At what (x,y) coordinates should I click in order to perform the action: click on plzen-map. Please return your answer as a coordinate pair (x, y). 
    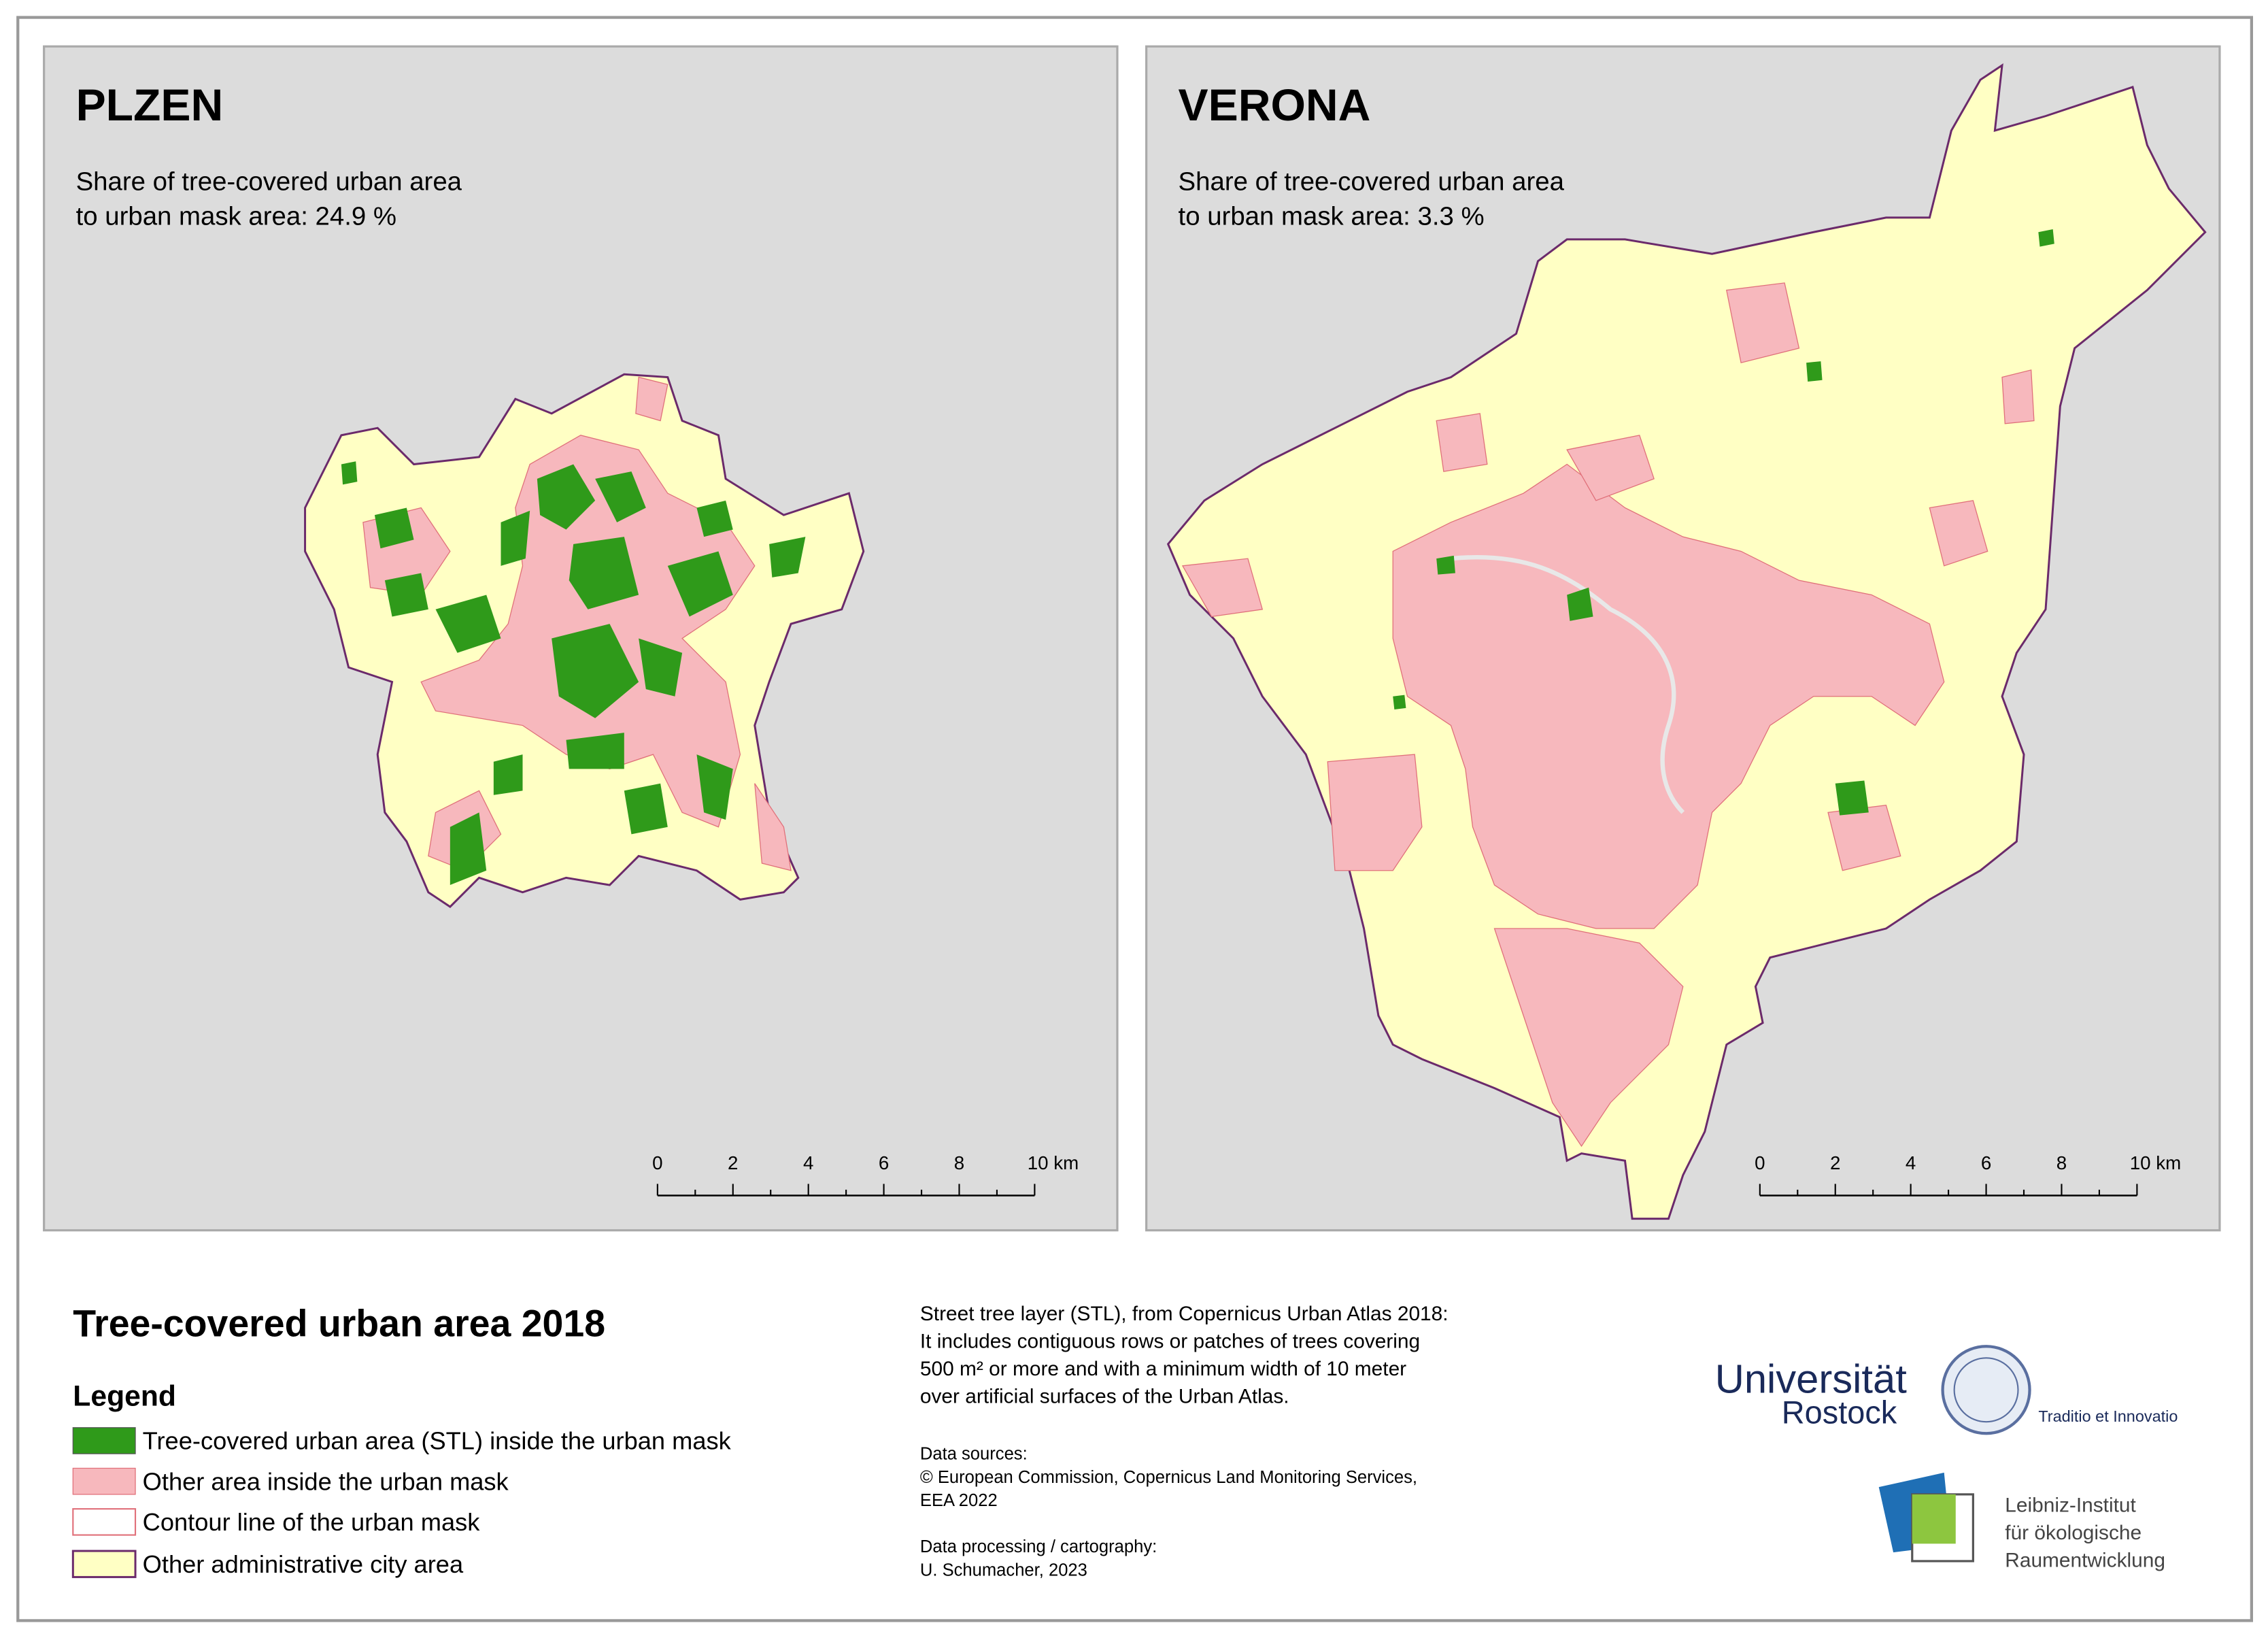
    Looking at the image, I should click on (584, 640).